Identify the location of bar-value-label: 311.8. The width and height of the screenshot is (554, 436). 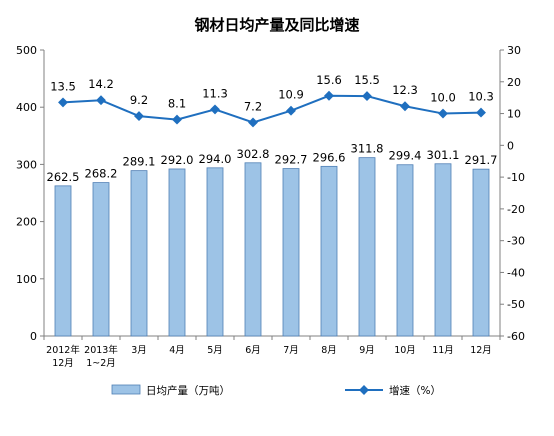
(367, 149).